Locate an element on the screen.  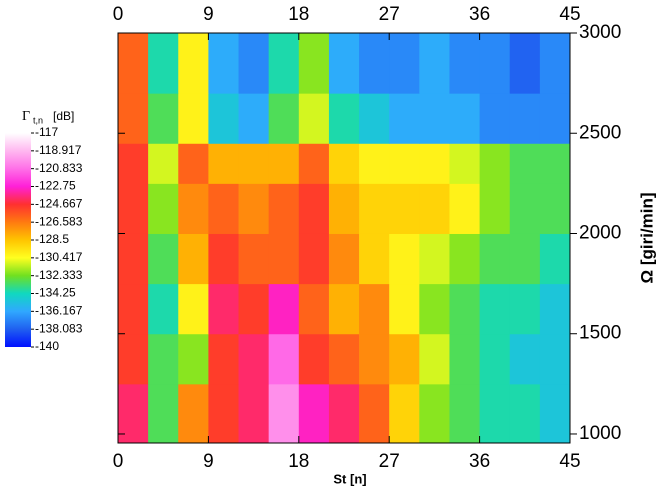
x-tick-label: 45 is located at coordinates (569, 461).